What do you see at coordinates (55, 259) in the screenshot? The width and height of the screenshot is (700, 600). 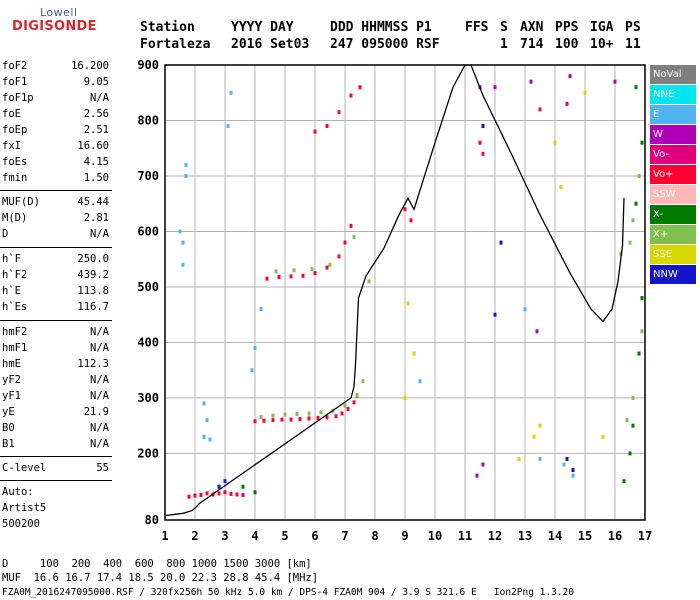 I see `param-row: h`F 250.0` at bounding box center [55, 259].